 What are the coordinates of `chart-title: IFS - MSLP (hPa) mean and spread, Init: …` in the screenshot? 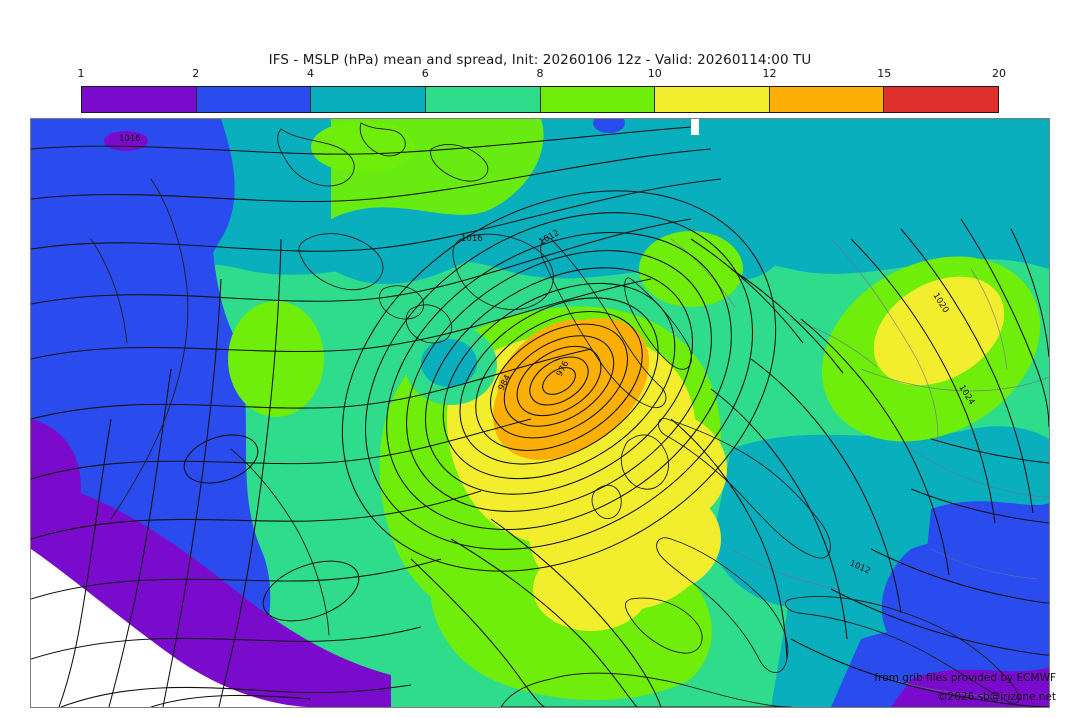 It's located at (540, 60).